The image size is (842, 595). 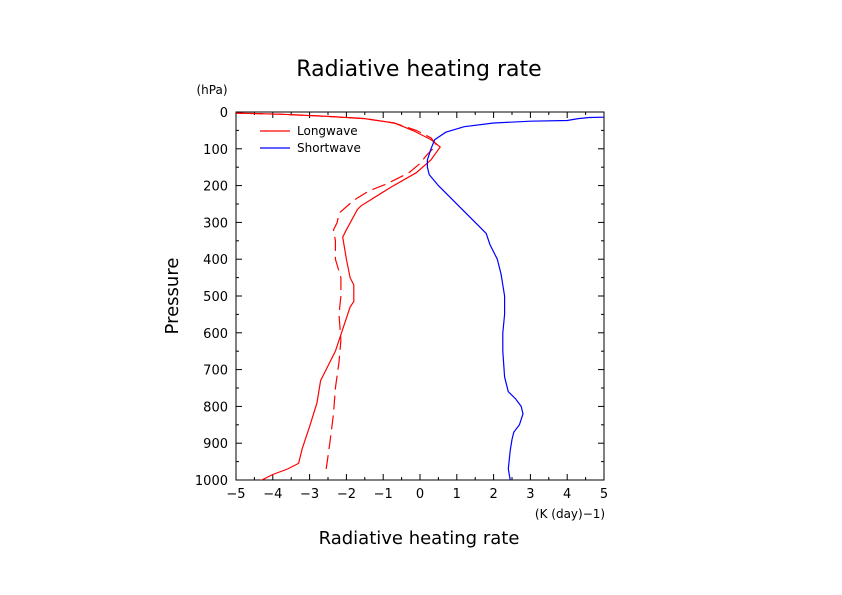 I want to click on x-tick-label: 0, so click(x=420, y=494).